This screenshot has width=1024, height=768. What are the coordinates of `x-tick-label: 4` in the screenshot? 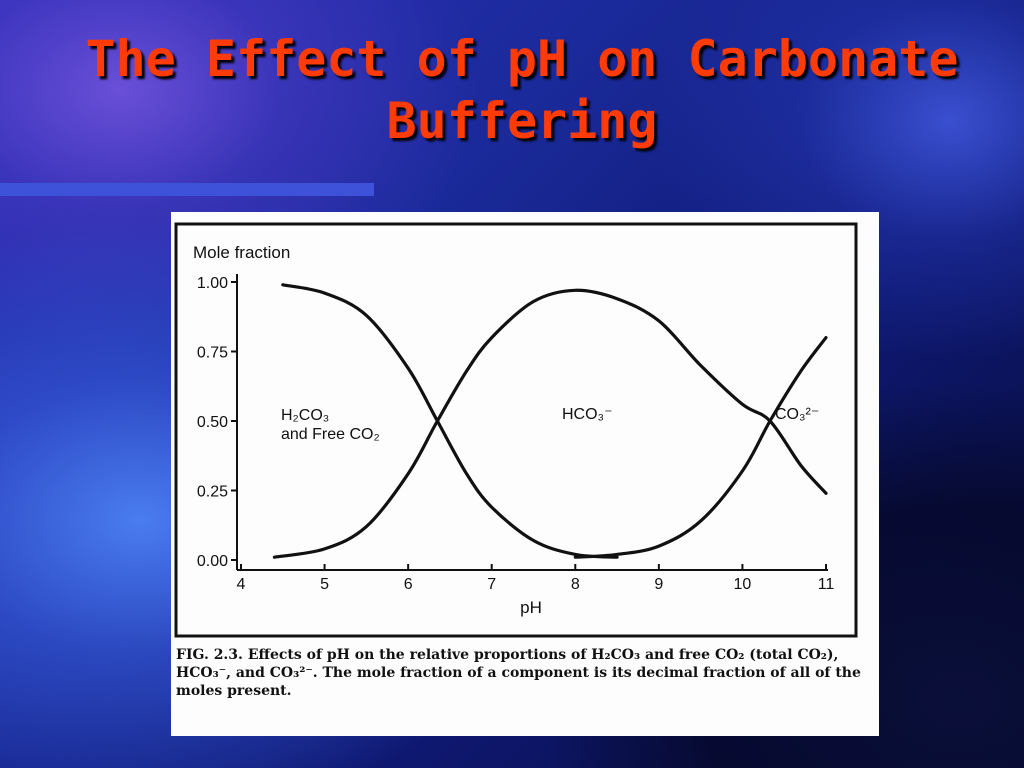 It's located at (241, 584).